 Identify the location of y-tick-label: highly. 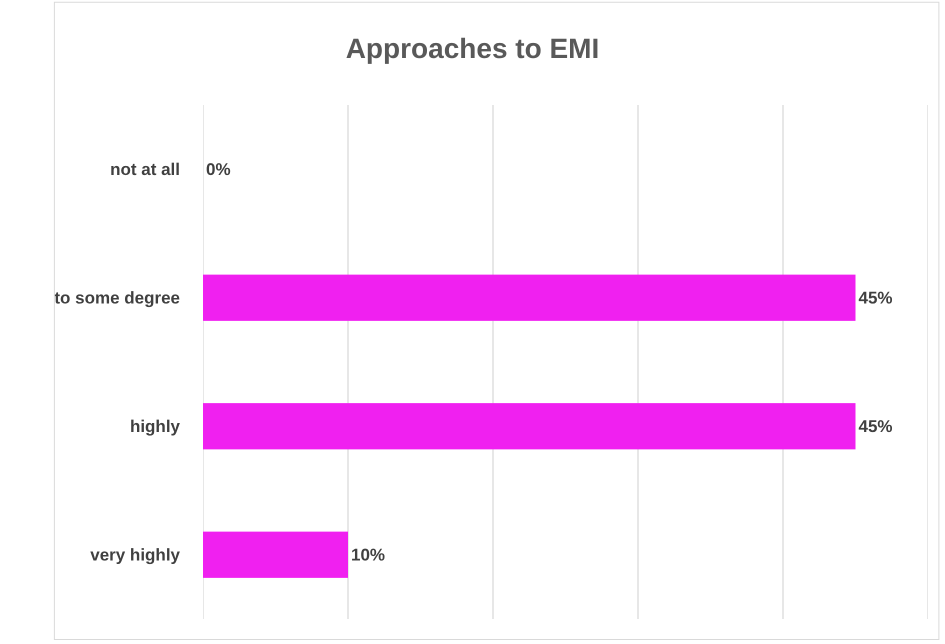
(155, 426).